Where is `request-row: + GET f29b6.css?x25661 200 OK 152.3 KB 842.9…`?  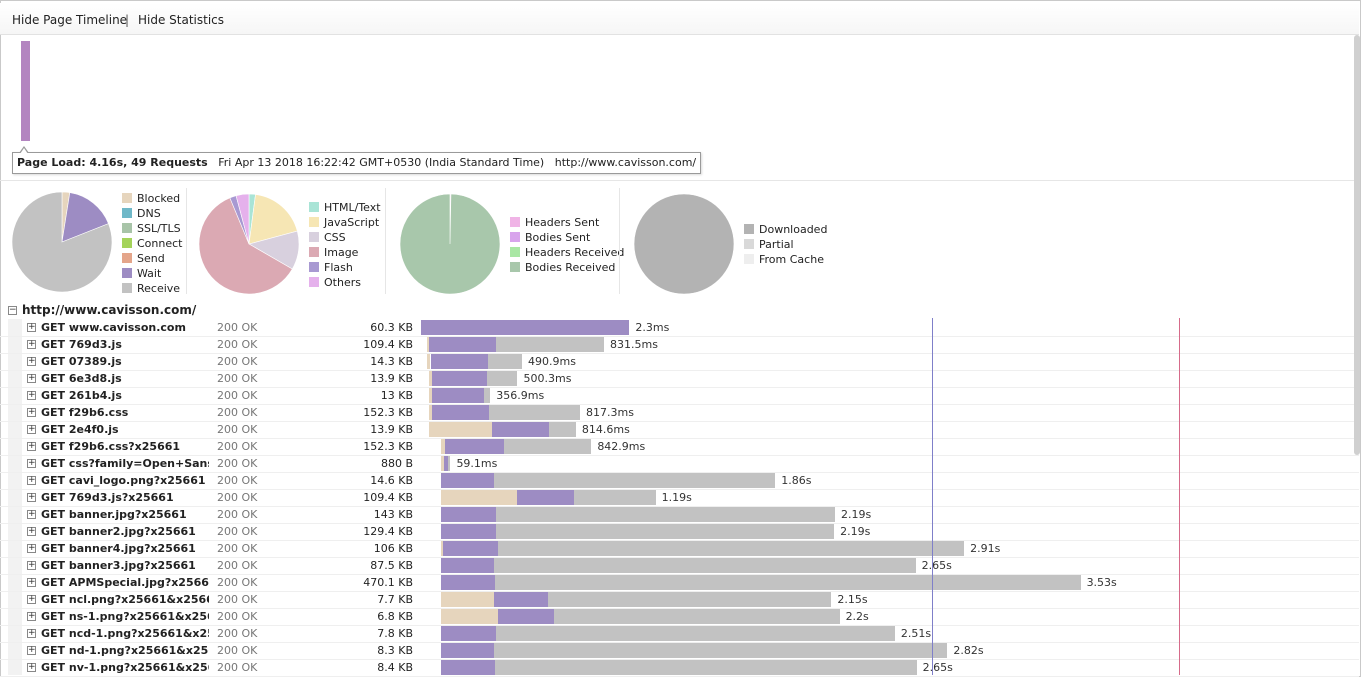 request-row: + GET f29b6.css?x25661 200 OK 152.3 KB 842.9… is located at coordinates (679, 447).